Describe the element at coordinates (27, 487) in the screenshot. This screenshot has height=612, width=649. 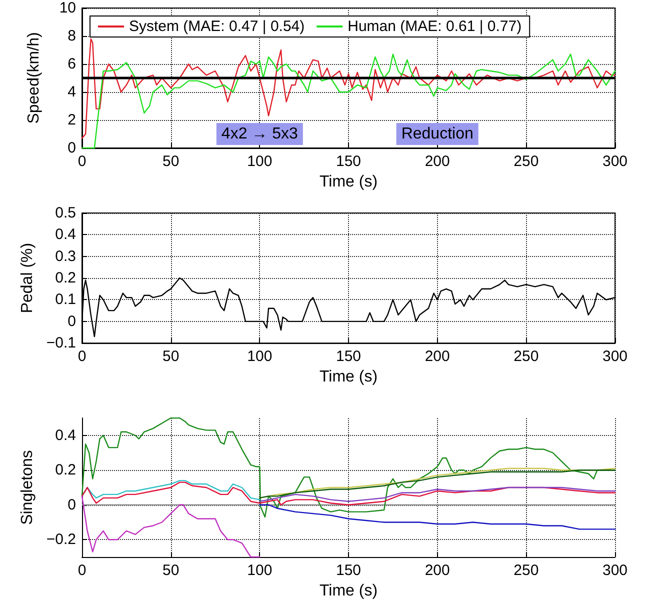
I see `y-axis-title: Singletons` at that location.